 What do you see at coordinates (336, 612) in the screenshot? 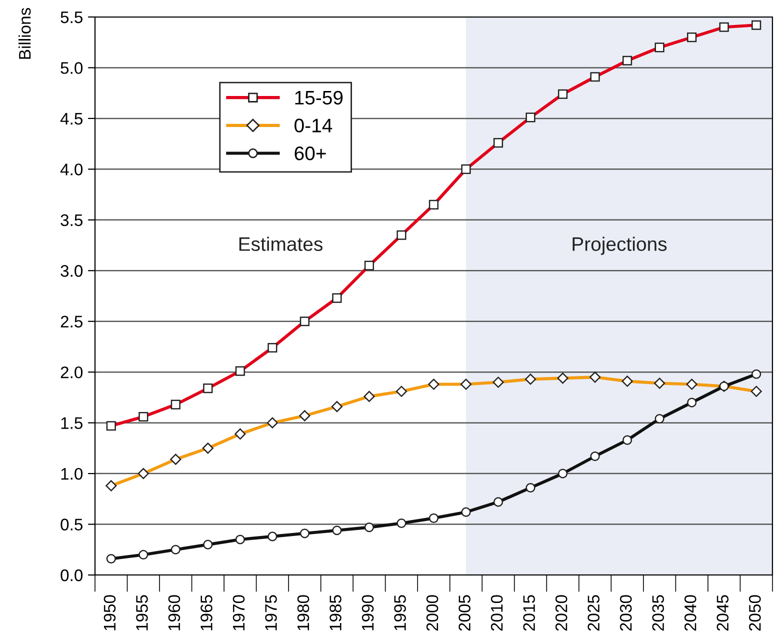
I see `x-tick-label: 1985` at bounding box center [336, 612].